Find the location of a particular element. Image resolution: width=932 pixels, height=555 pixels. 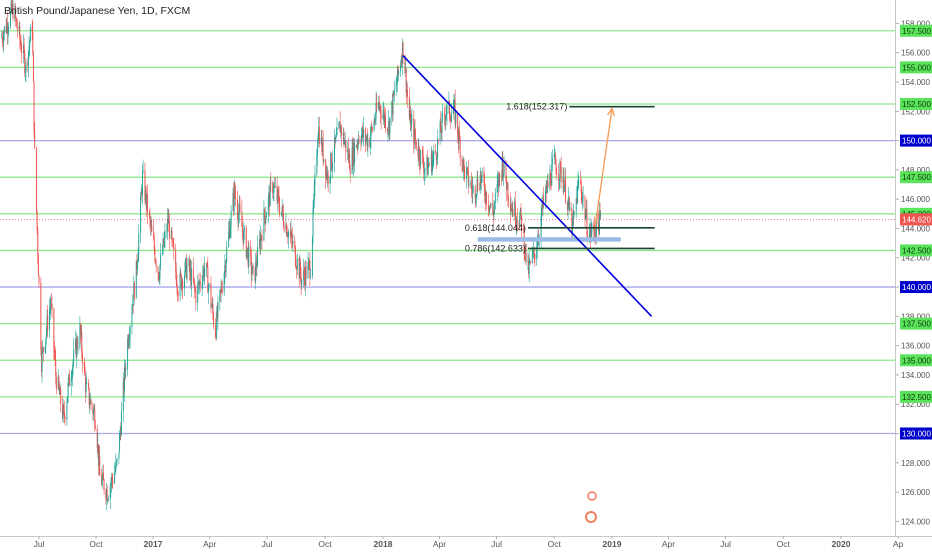

level-badge-label: 132.500 is located at coordinates (916, 397).